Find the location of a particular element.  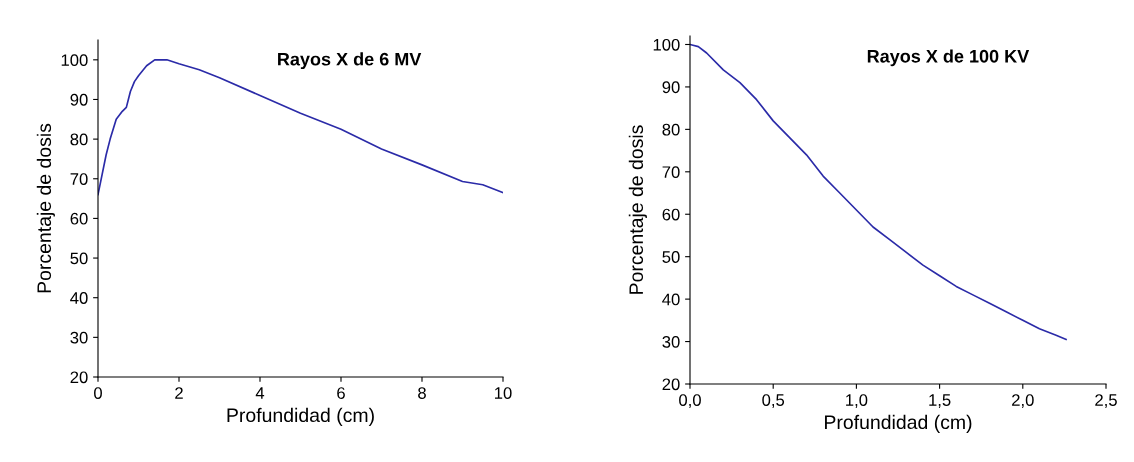

x-tick-label: 0 is located at coordinates (98, 393).